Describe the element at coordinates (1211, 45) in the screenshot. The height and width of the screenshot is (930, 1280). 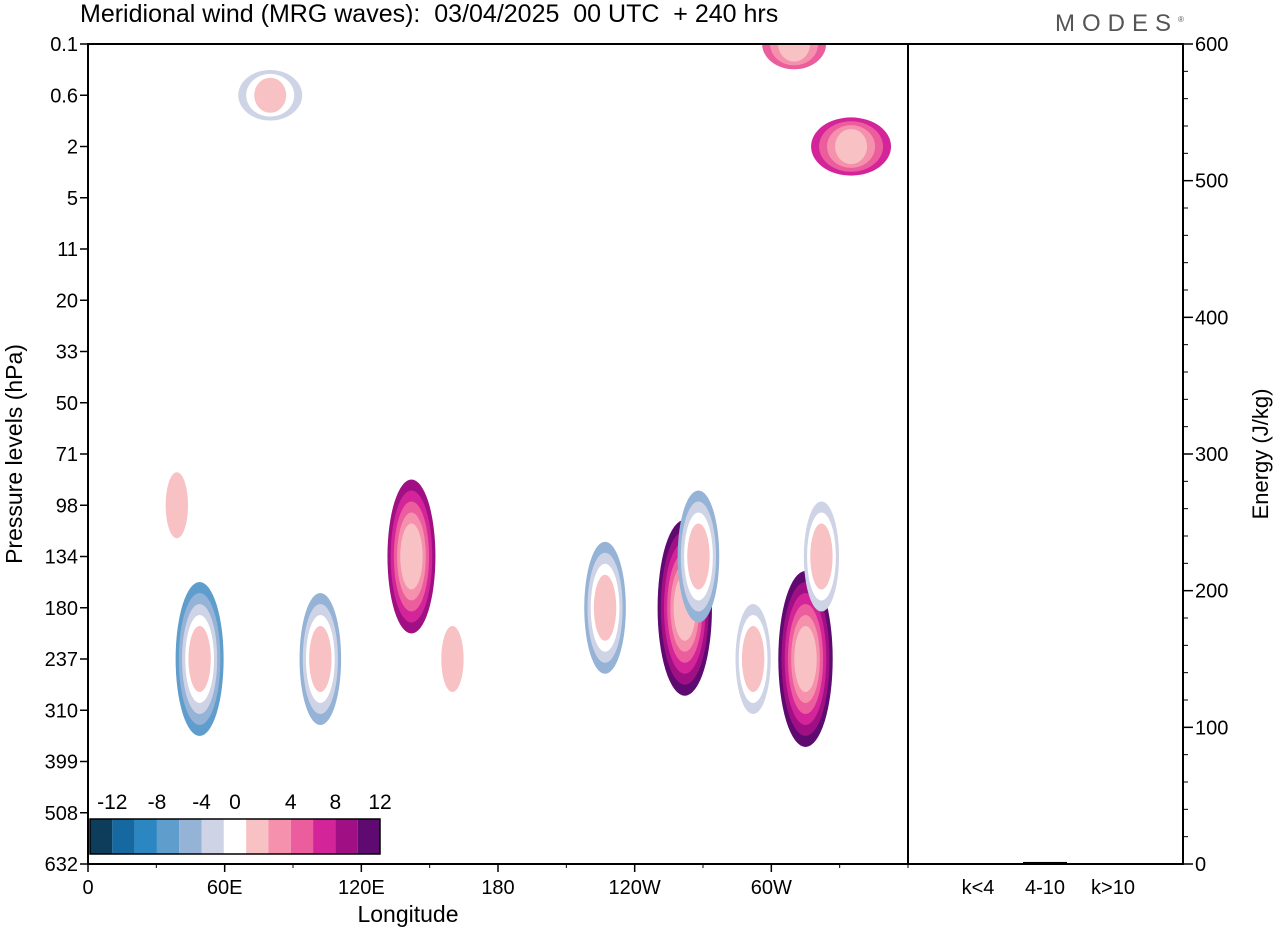
I see `energy-tick-label: 600` at that location.